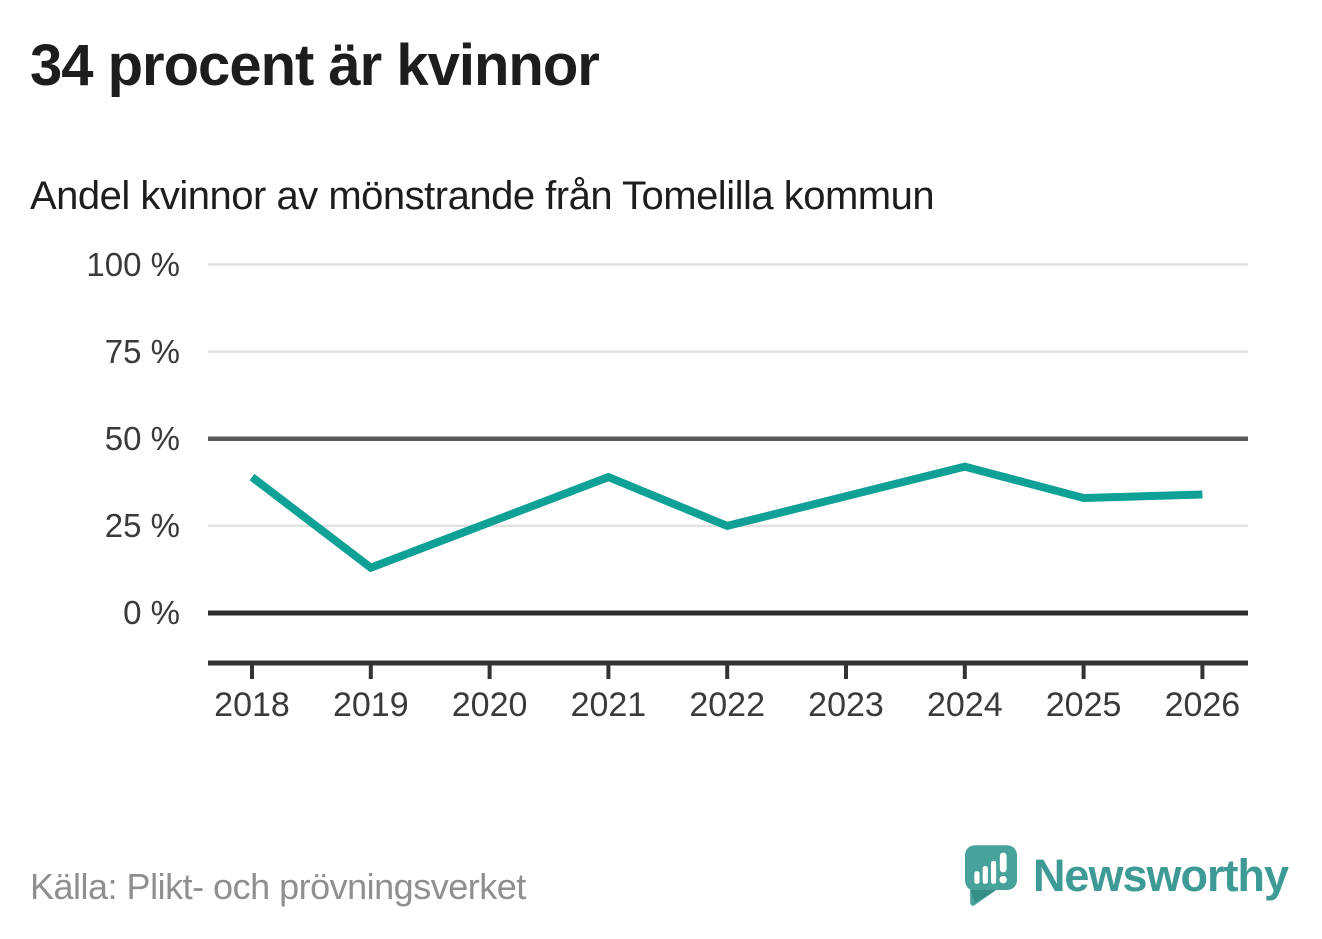 This screenshot has height=939, width=1322. What do you see at coordinates (1202, 705) in the screenshot?
I see `x-tick-label: 2026` at bounding box center [1202, 705].